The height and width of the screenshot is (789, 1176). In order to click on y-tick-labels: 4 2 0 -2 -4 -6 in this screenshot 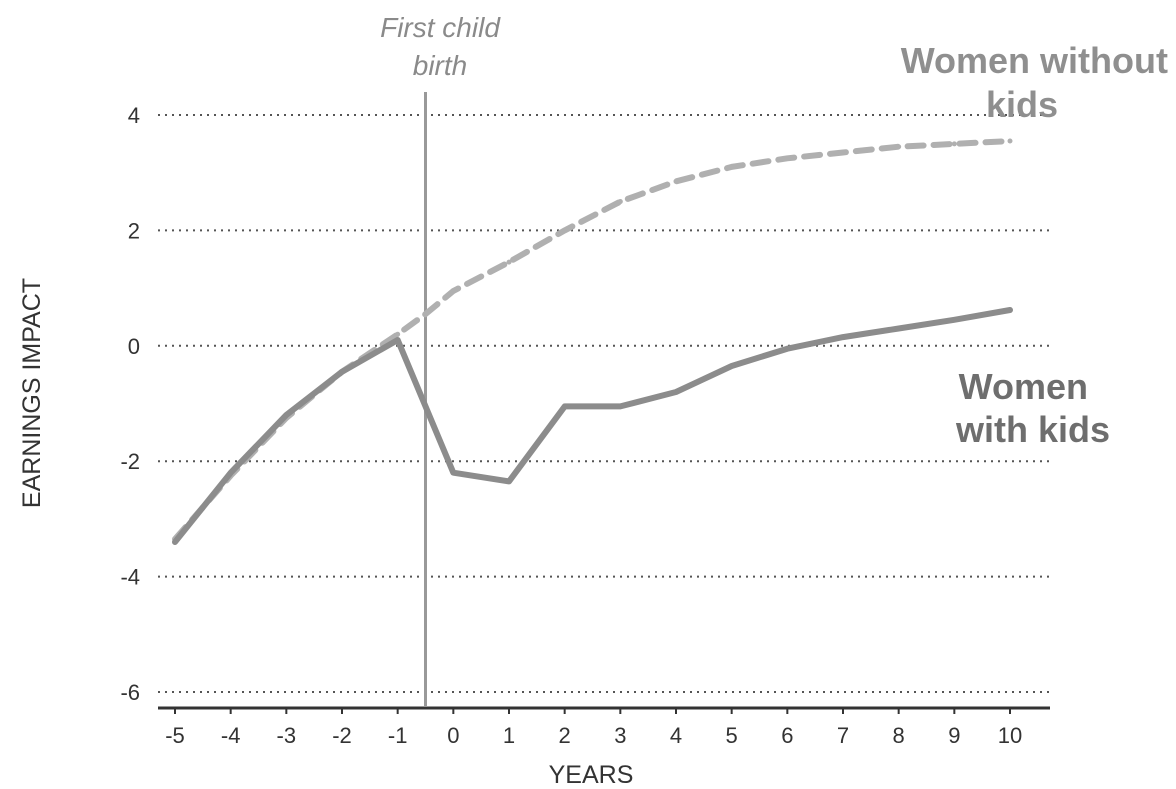, I will do `click(130, 404)`.